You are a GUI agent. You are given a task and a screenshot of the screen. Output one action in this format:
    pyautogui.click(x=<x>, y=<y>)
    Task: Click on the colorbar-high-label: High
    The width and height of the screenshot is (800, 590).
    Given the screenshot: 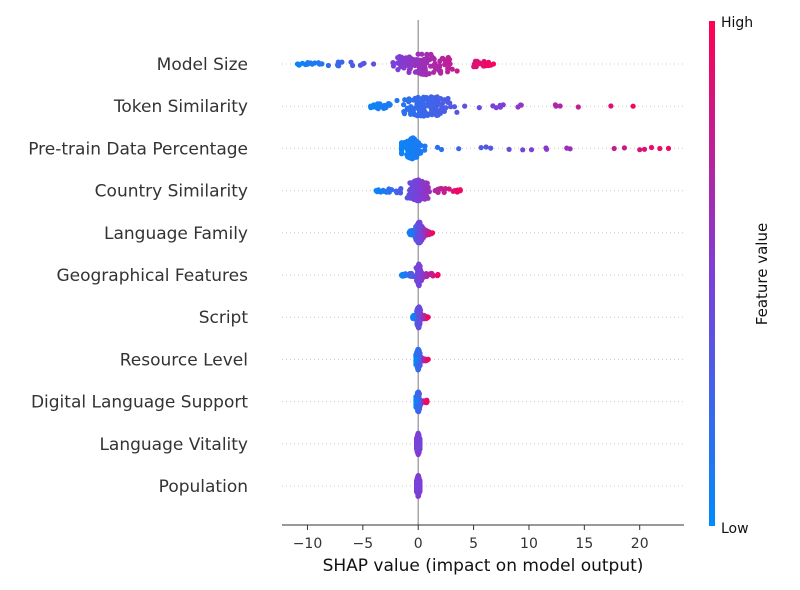 What is the action you would take?
    pyautogui.click(x=737, y=23)
    